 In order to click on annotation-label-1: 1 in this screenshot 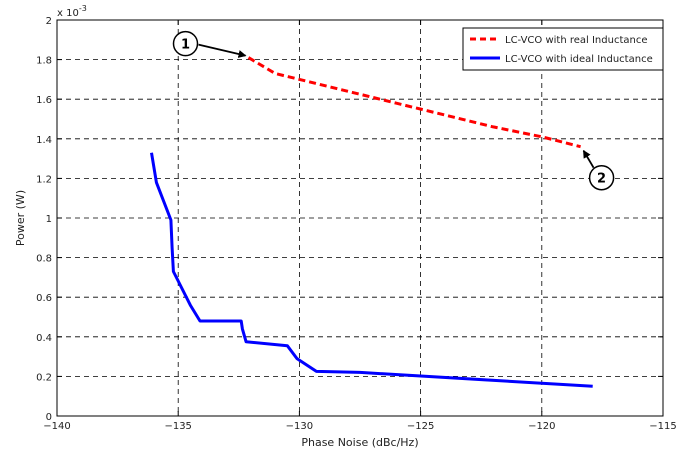, I will do `click(185, 45)`.